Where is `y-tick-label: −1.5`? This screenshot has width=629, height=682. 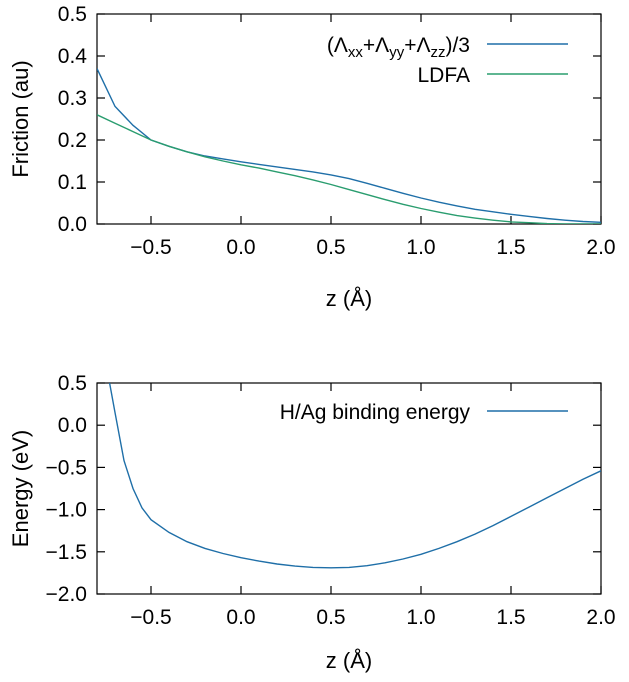 y-tick-label: −1.5 is located at coordinates (66, 552).